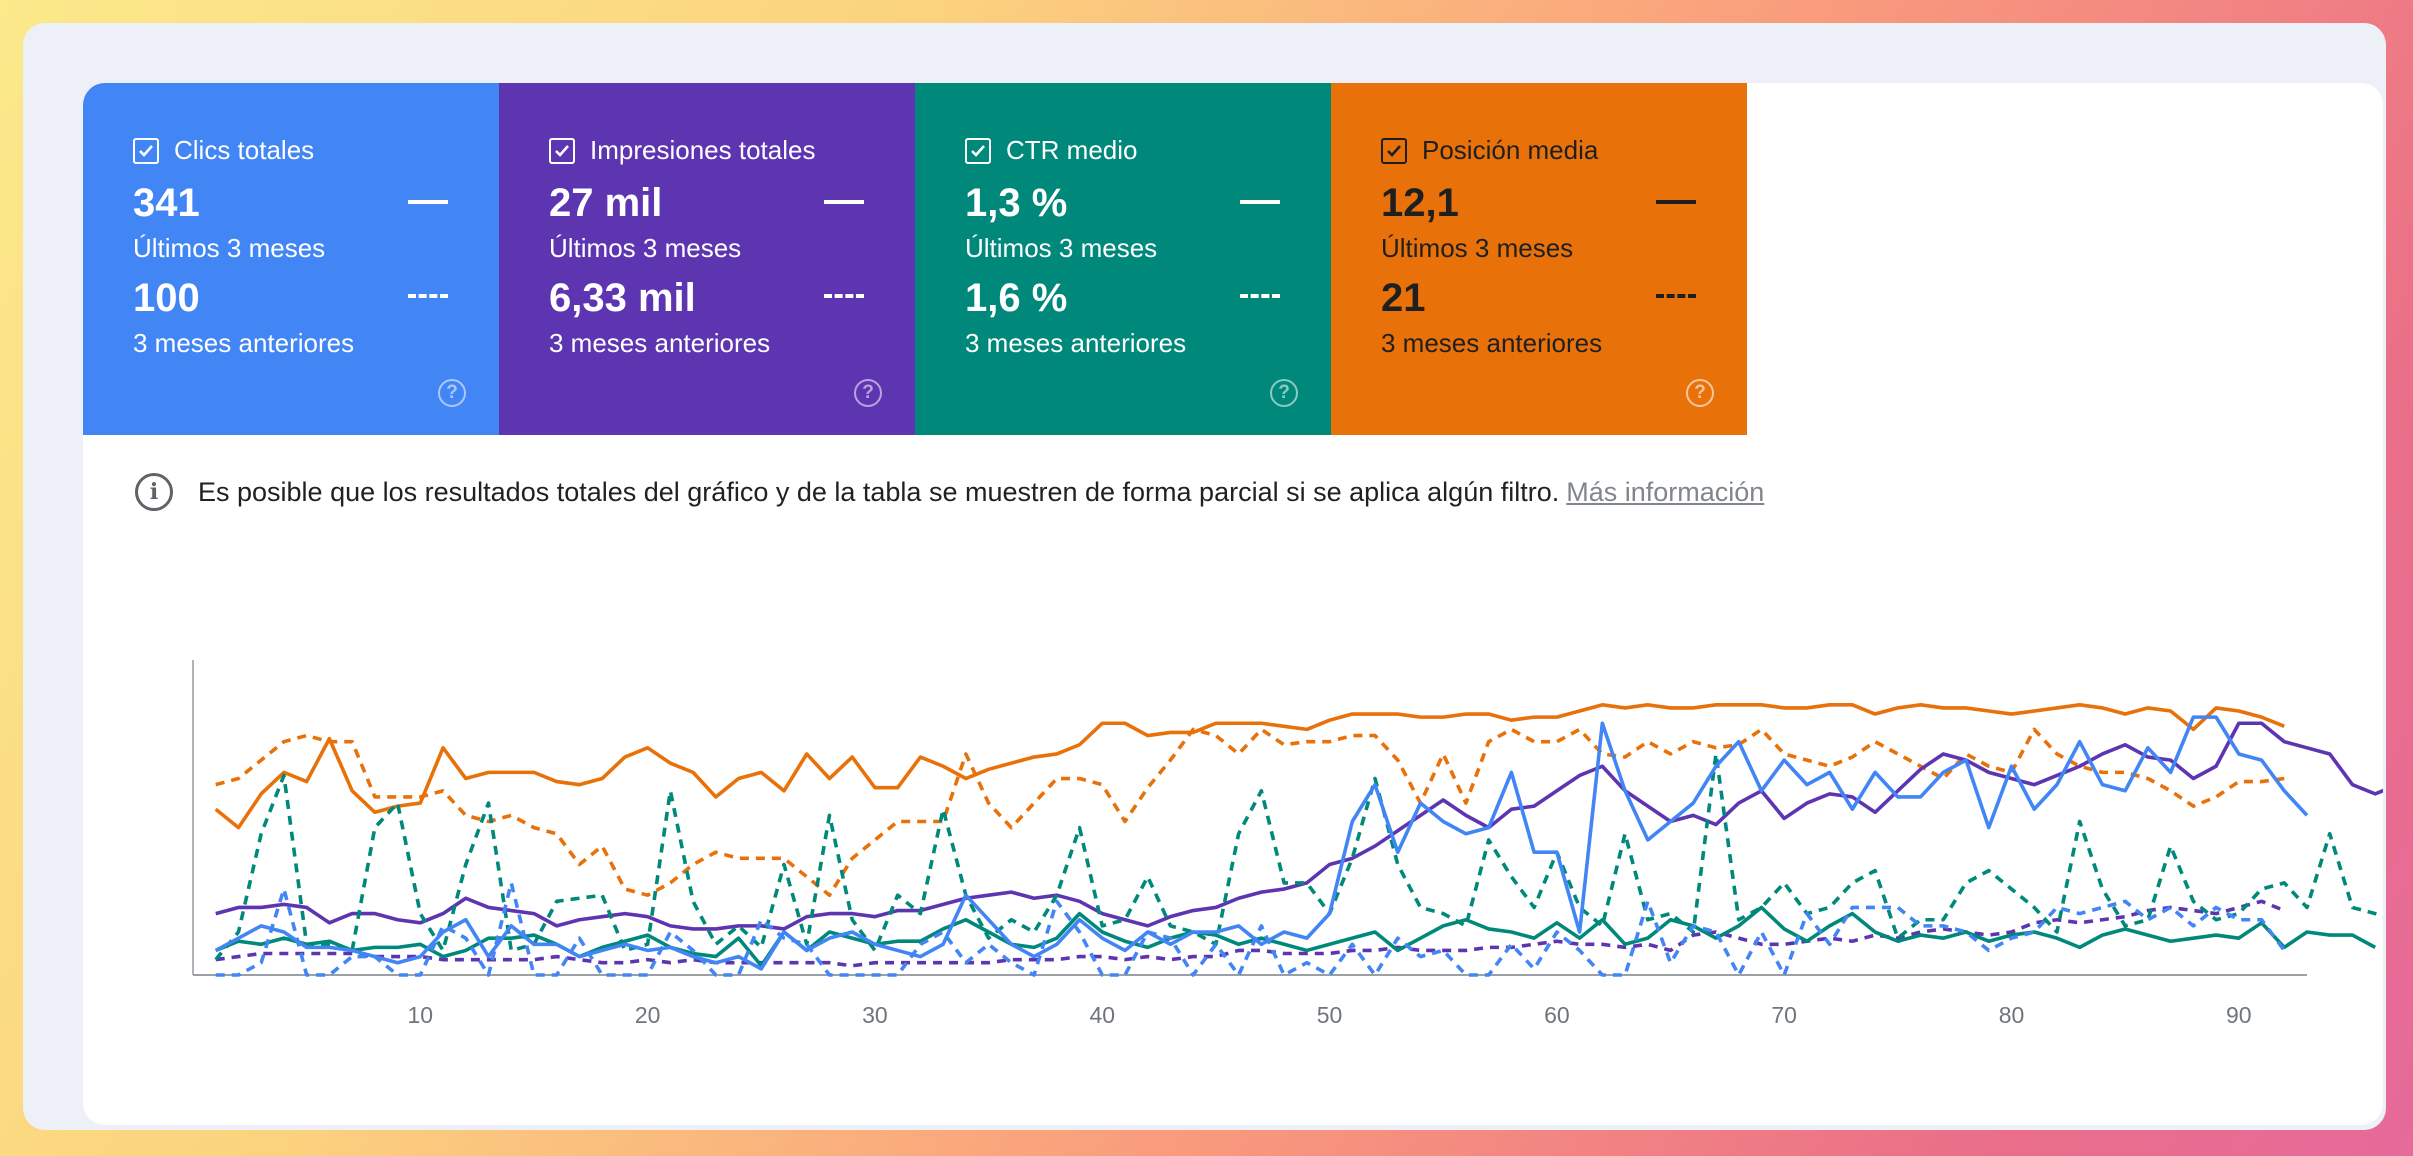 This screenshot has width=2413, height=1156. Describe the element at coordinates (2012, 1015) in the screenshot. I see `x-tick-label: 80` at that location.